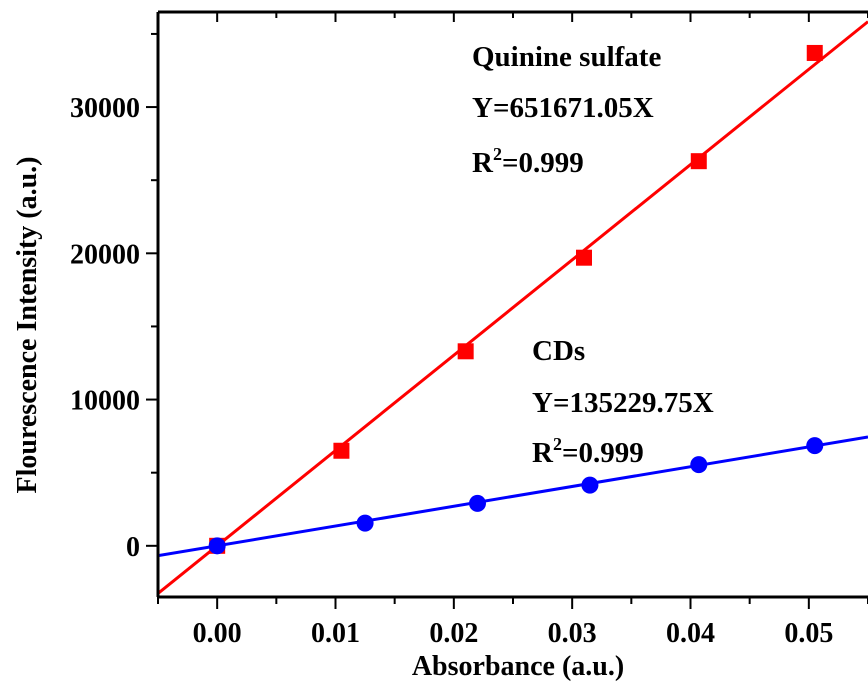 The height and width of the screenshot is (691, 868). I want to click on x-tick-label: 0.02, so click(453, 633).